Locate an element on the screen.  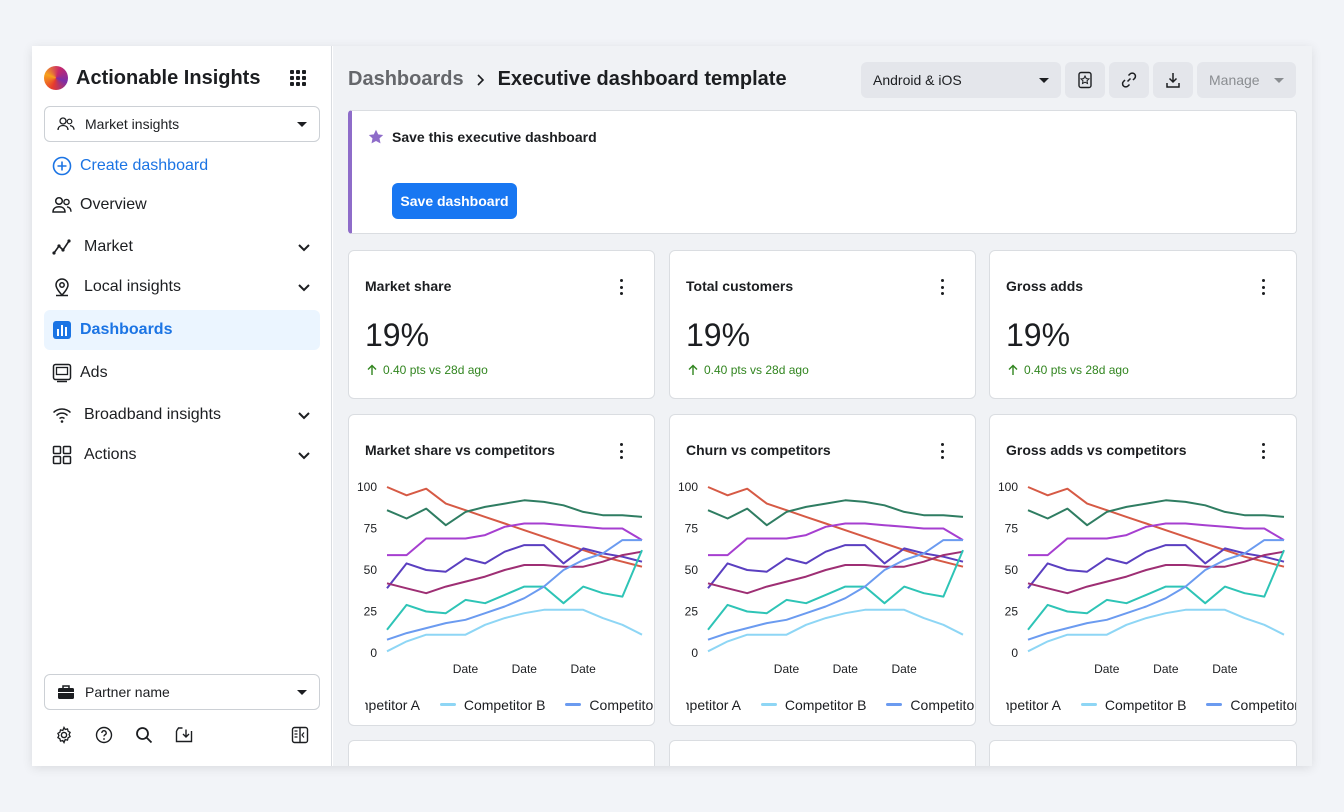
download-button is located at coordinates (1173, 80).